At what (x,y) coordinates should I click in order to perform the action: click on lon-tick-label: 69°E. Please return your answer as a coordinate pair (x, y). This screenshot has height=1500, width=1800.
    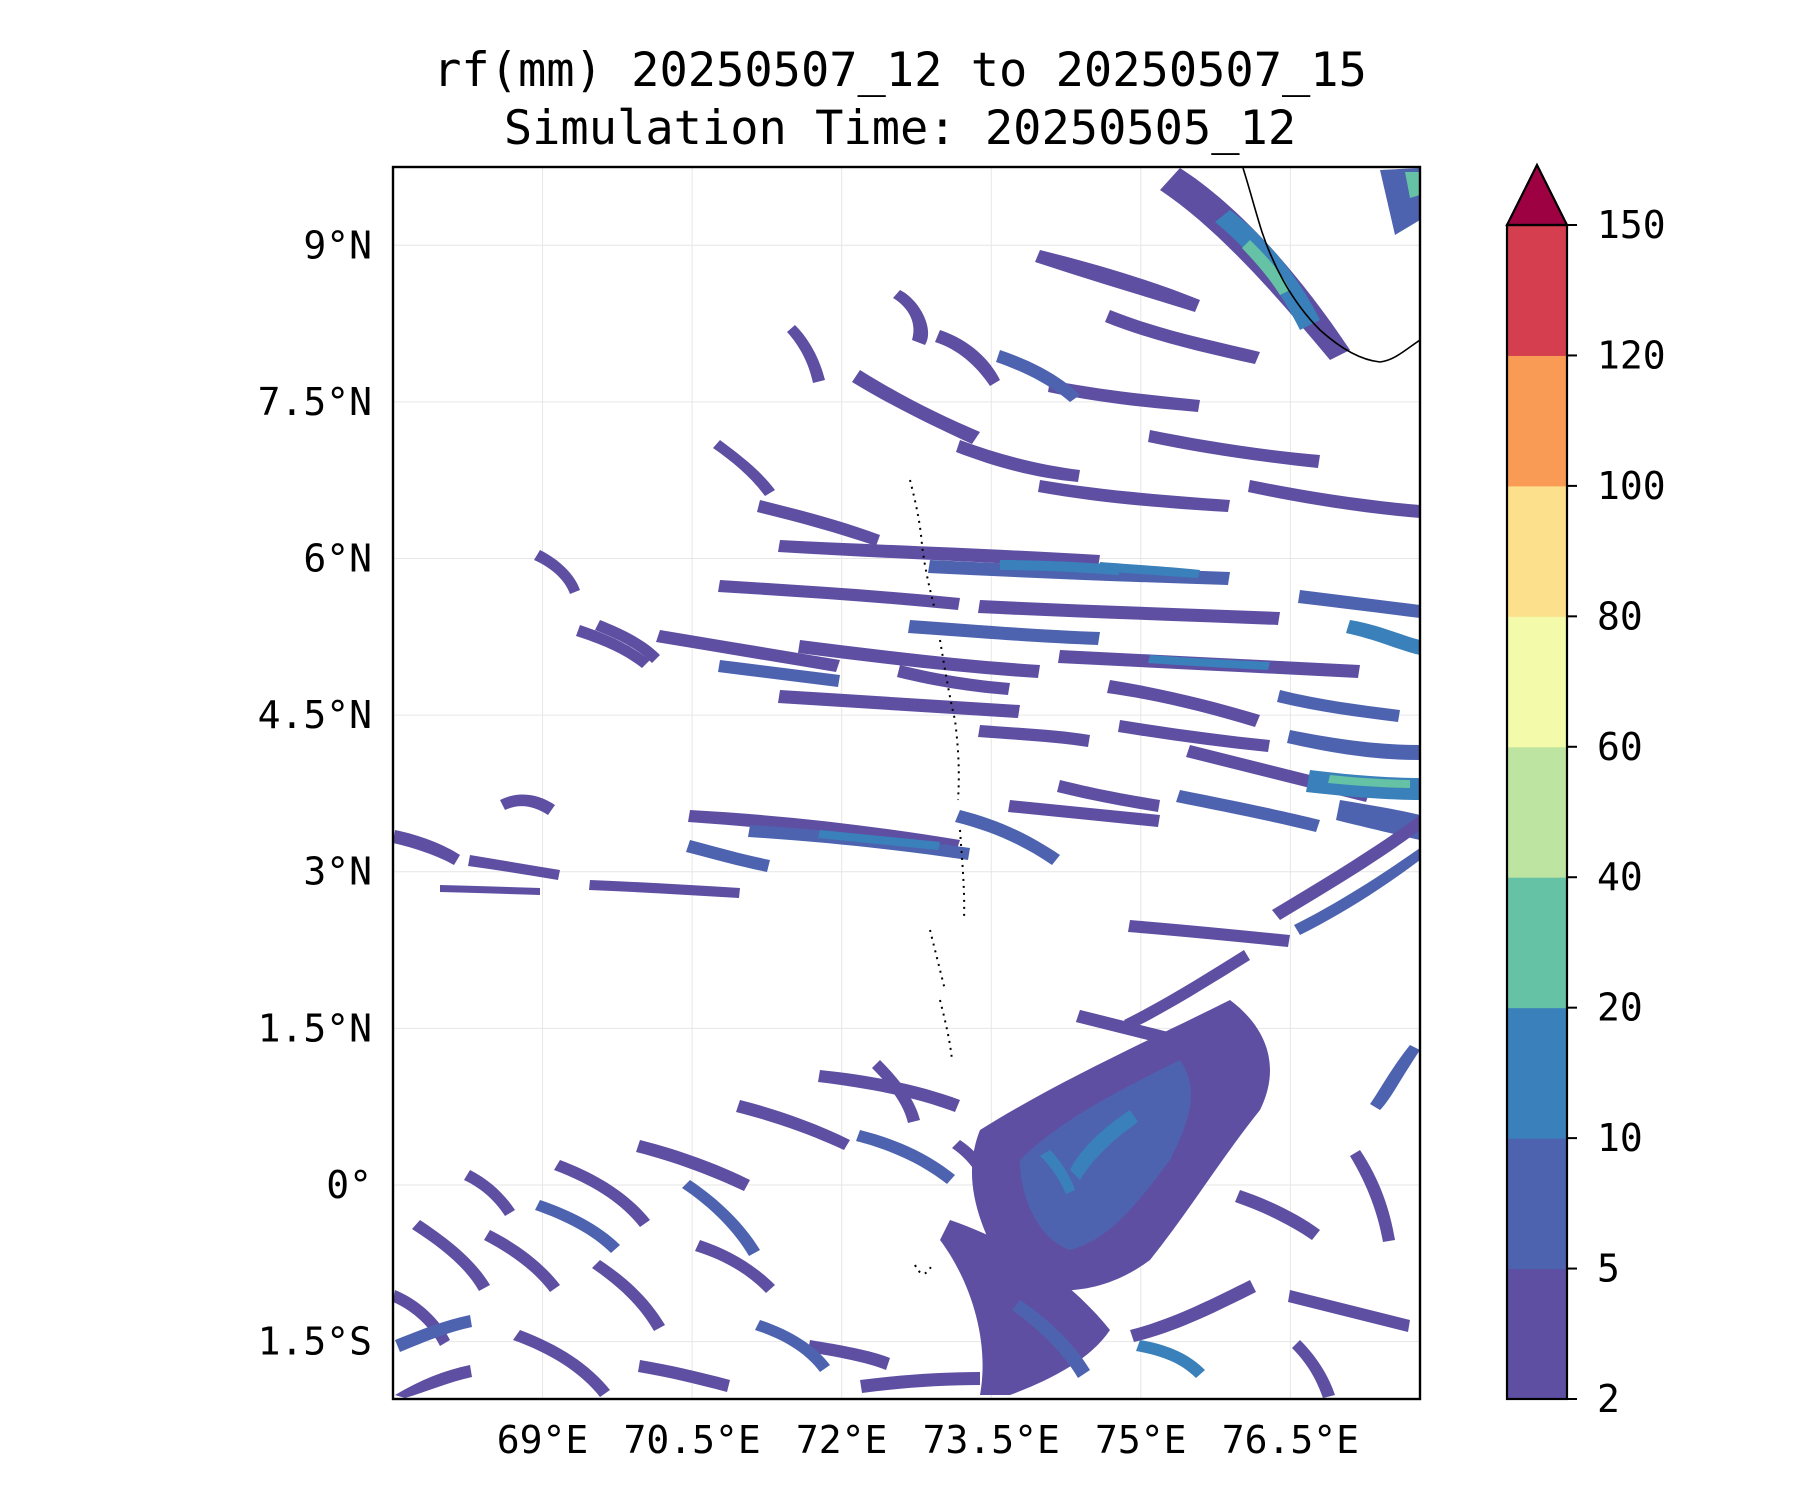
    Looking at the image, I should click on (543, 1440).